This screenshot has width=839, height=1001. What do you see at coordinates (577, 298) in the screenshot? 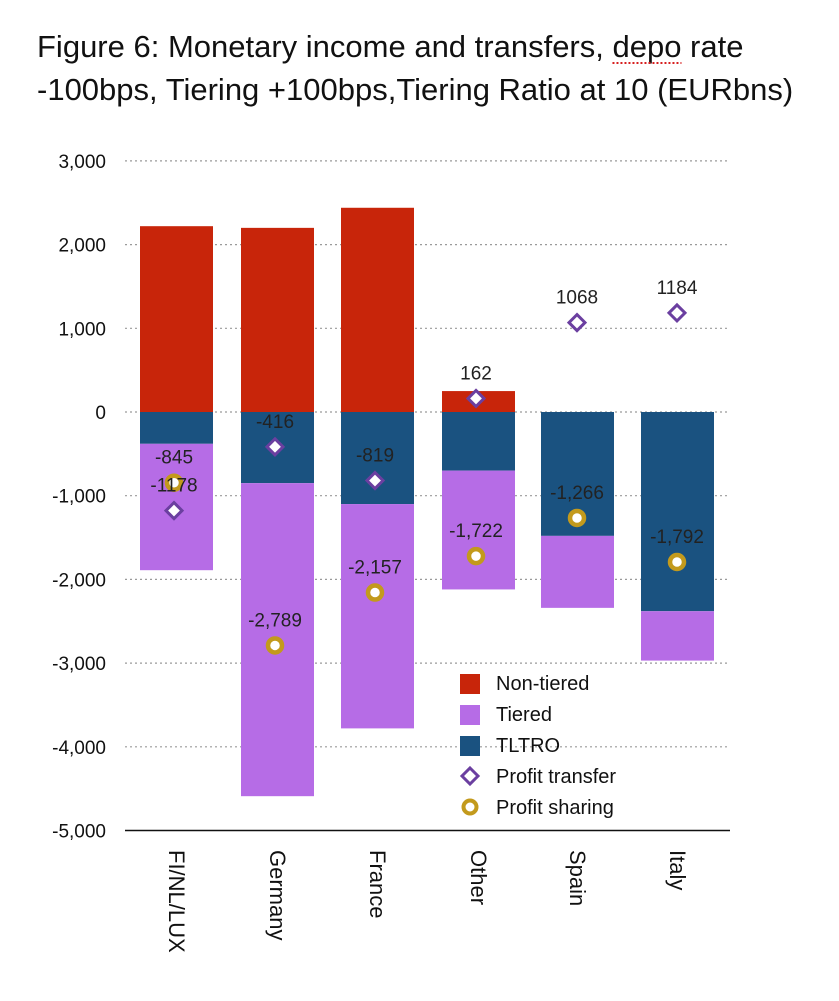
I see `label-profit-transfer: 1068` at bounding box center [577, 298].